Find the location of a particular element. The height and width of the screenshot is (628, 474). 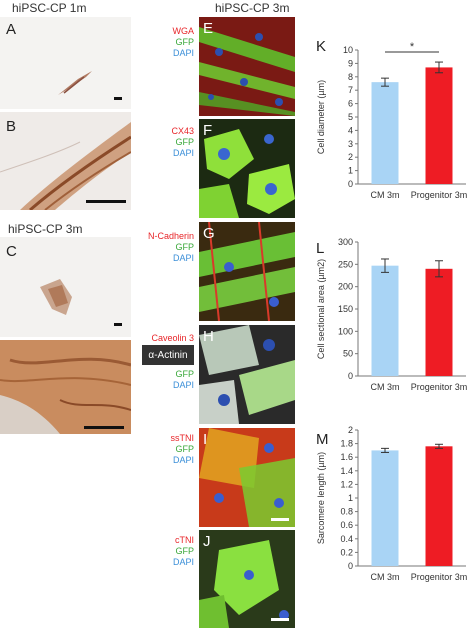

panel-letter-c: C is located at coordinates (11, 251).